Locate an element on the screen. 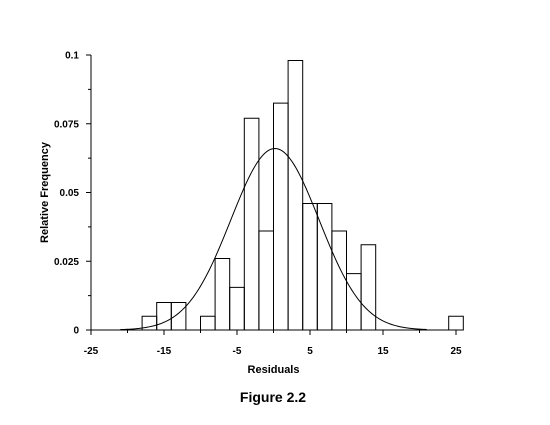 The width and height of the screenshot is (550, 425). x-tick-label: -15 is located at coordinates (164, 351).